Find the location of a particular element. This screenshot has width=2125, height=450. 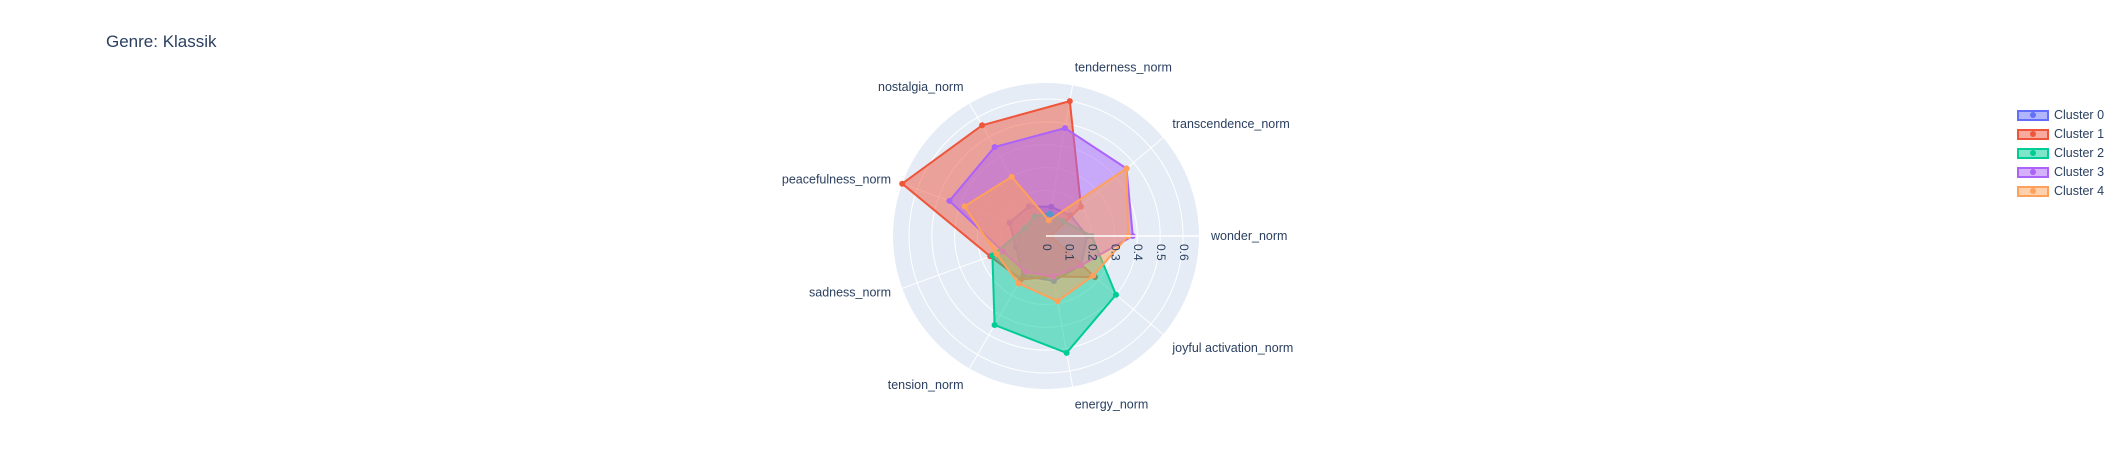

legend-label: Cluster 0 is located at coordinates (2079, 115).